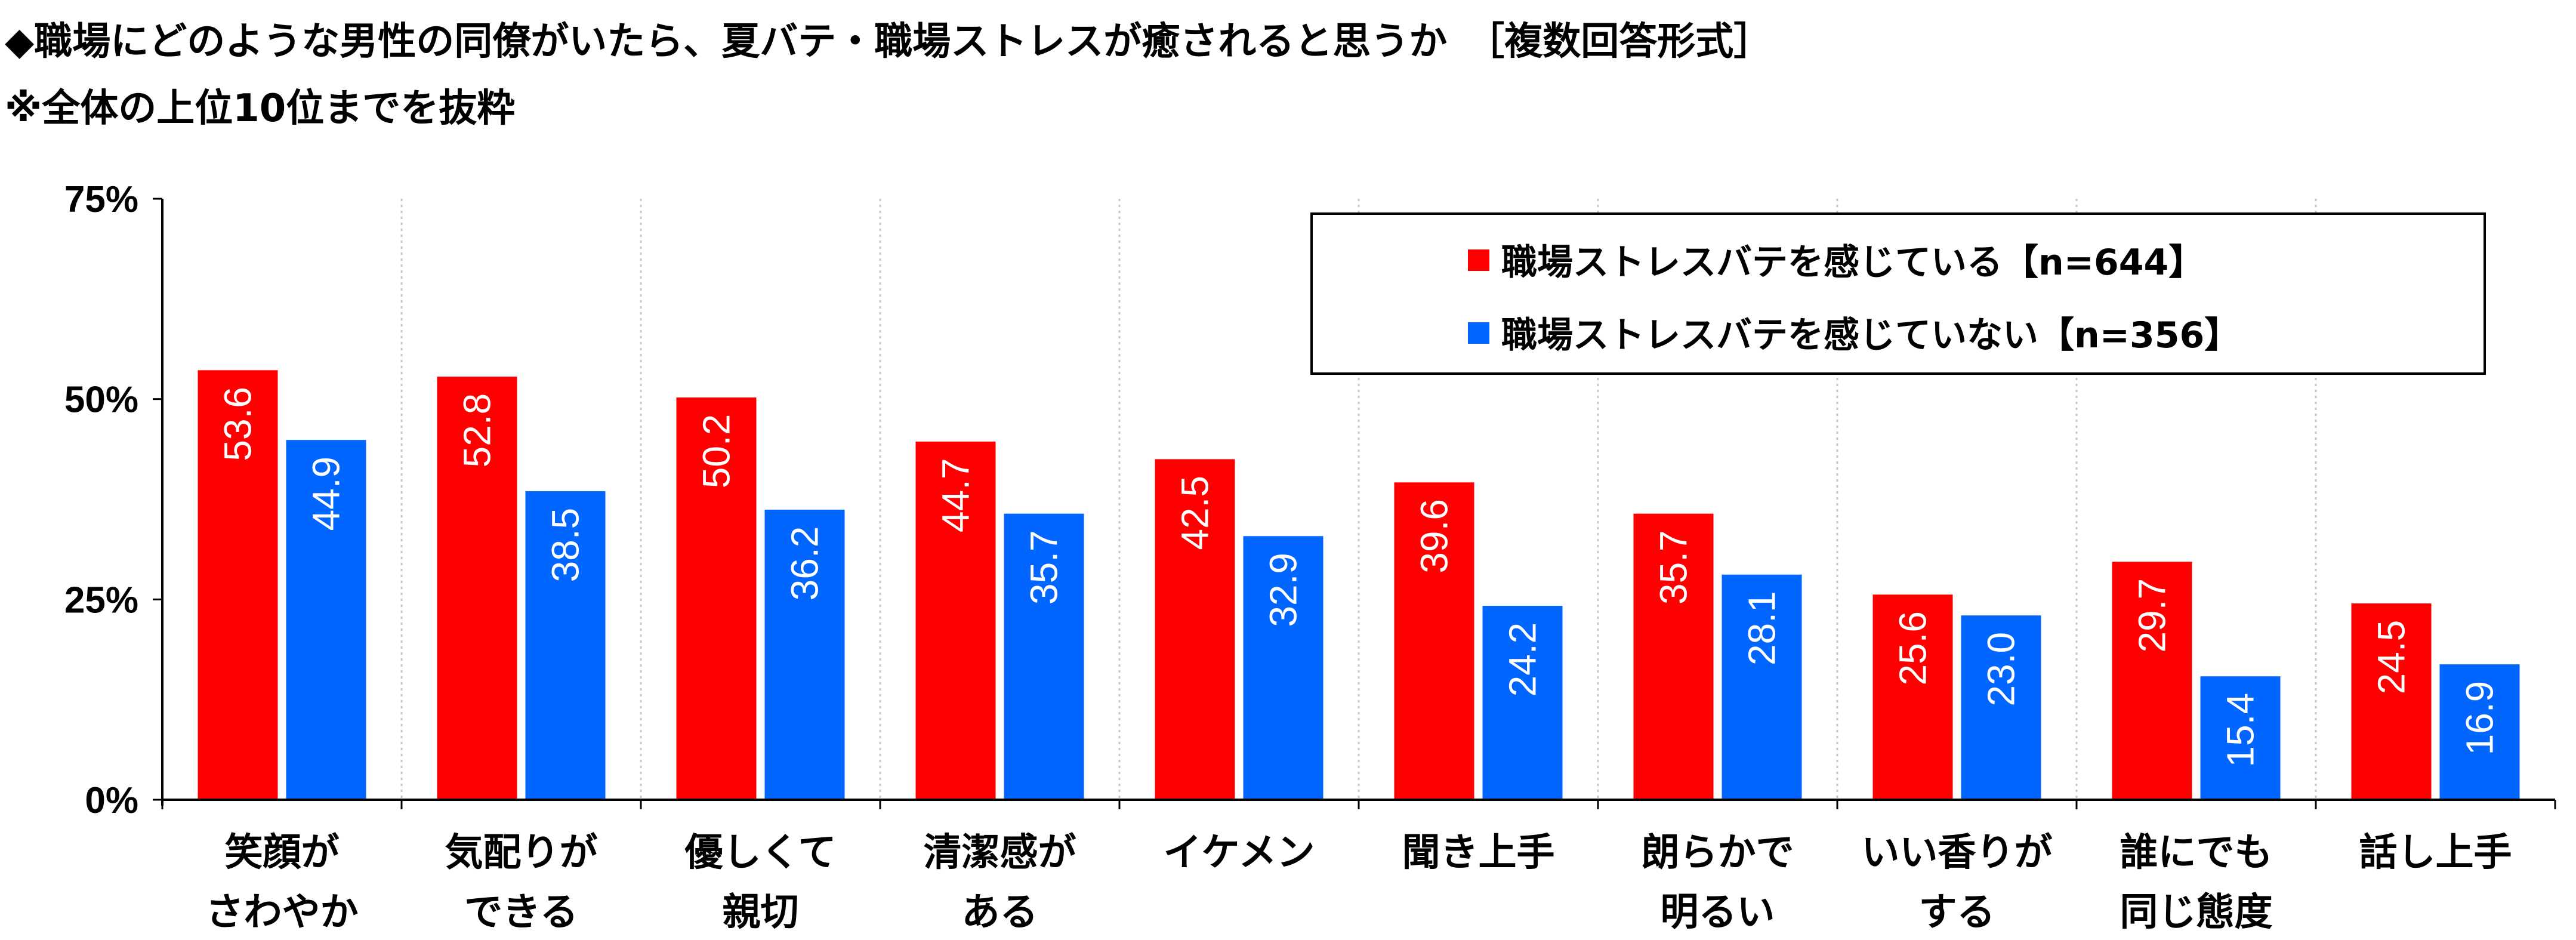 The width and height of the screenshot is (2576, 940). I want to click on category-label: 明るい, so click(1718, 912).